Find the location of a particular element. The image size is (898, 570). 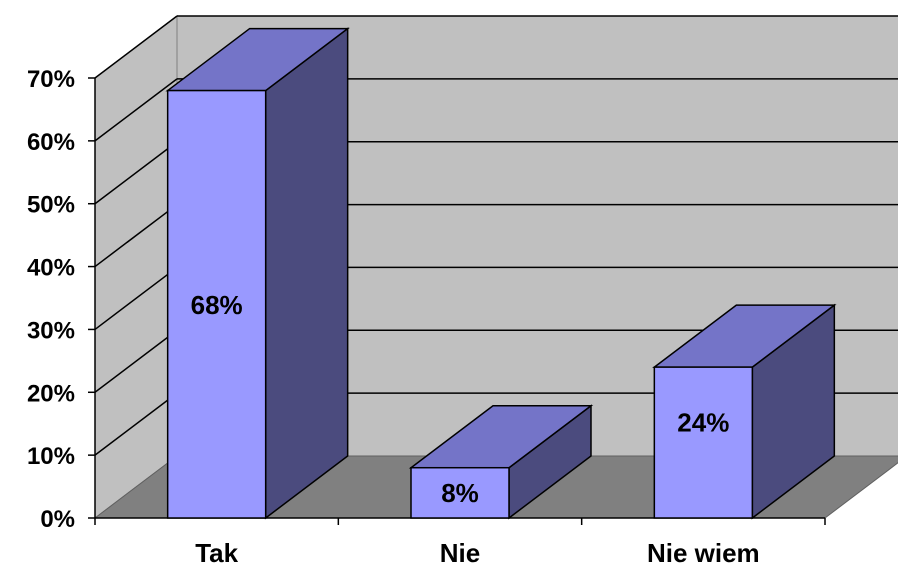

data-label: 68% is located at coordinates (217, 305).